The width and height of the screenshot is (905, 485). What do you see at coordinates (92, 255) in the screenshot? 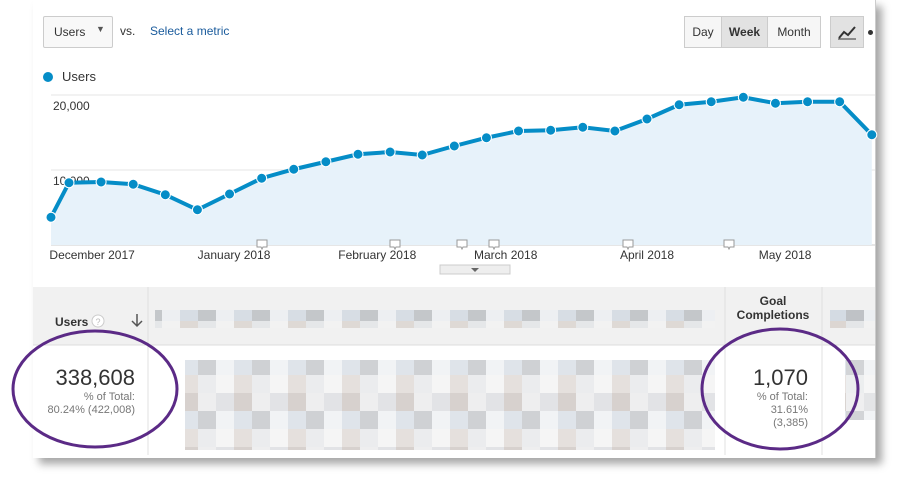
I see `x-tick-label: December 2017` at bounding box center [92, 255].